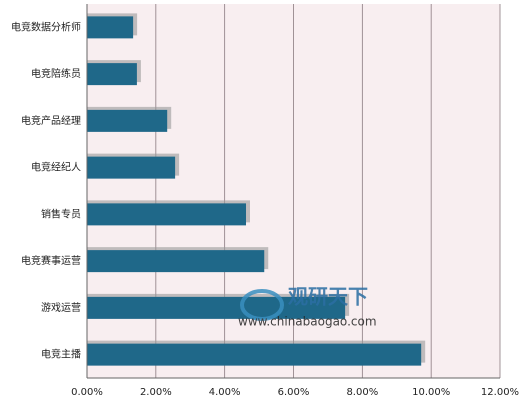  I want to click on watermark-title: 观研天下, so click(328, 297).